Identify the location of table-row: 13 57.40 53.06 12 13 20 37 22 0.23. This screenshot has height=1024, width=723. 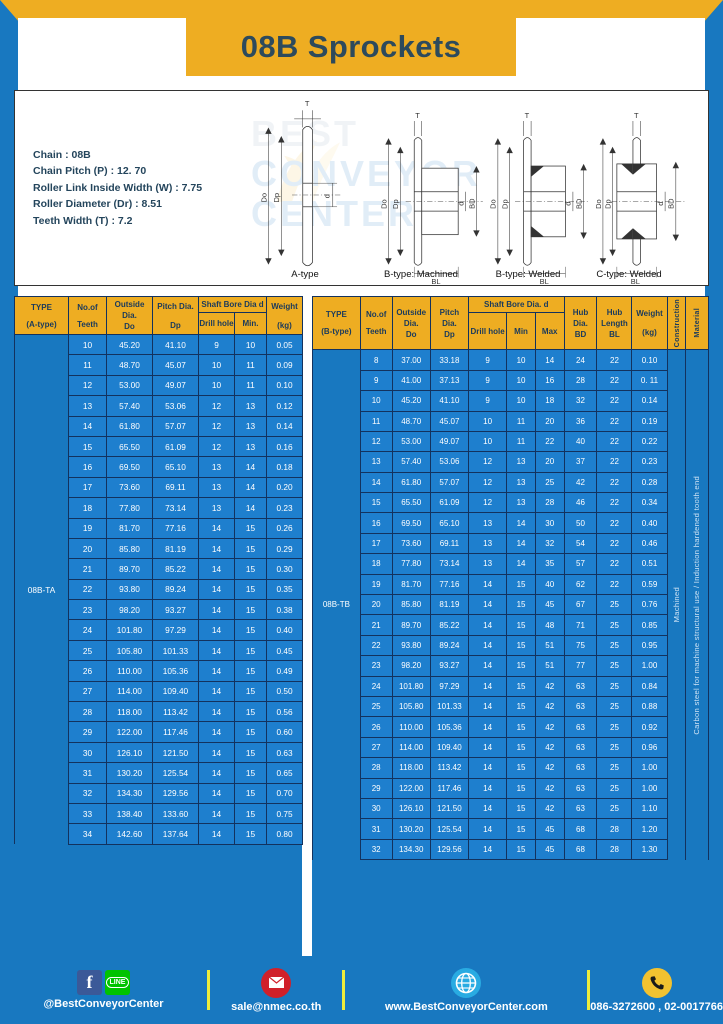
(511, 462).